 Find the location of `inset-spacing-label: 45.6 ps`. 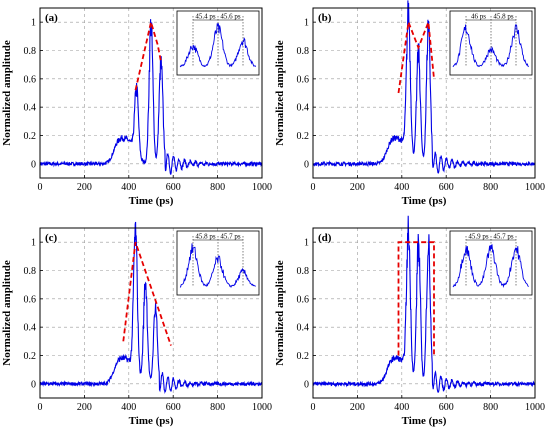

inset-spacing-label: 45.6 ps is located at coordinates (230, 17).